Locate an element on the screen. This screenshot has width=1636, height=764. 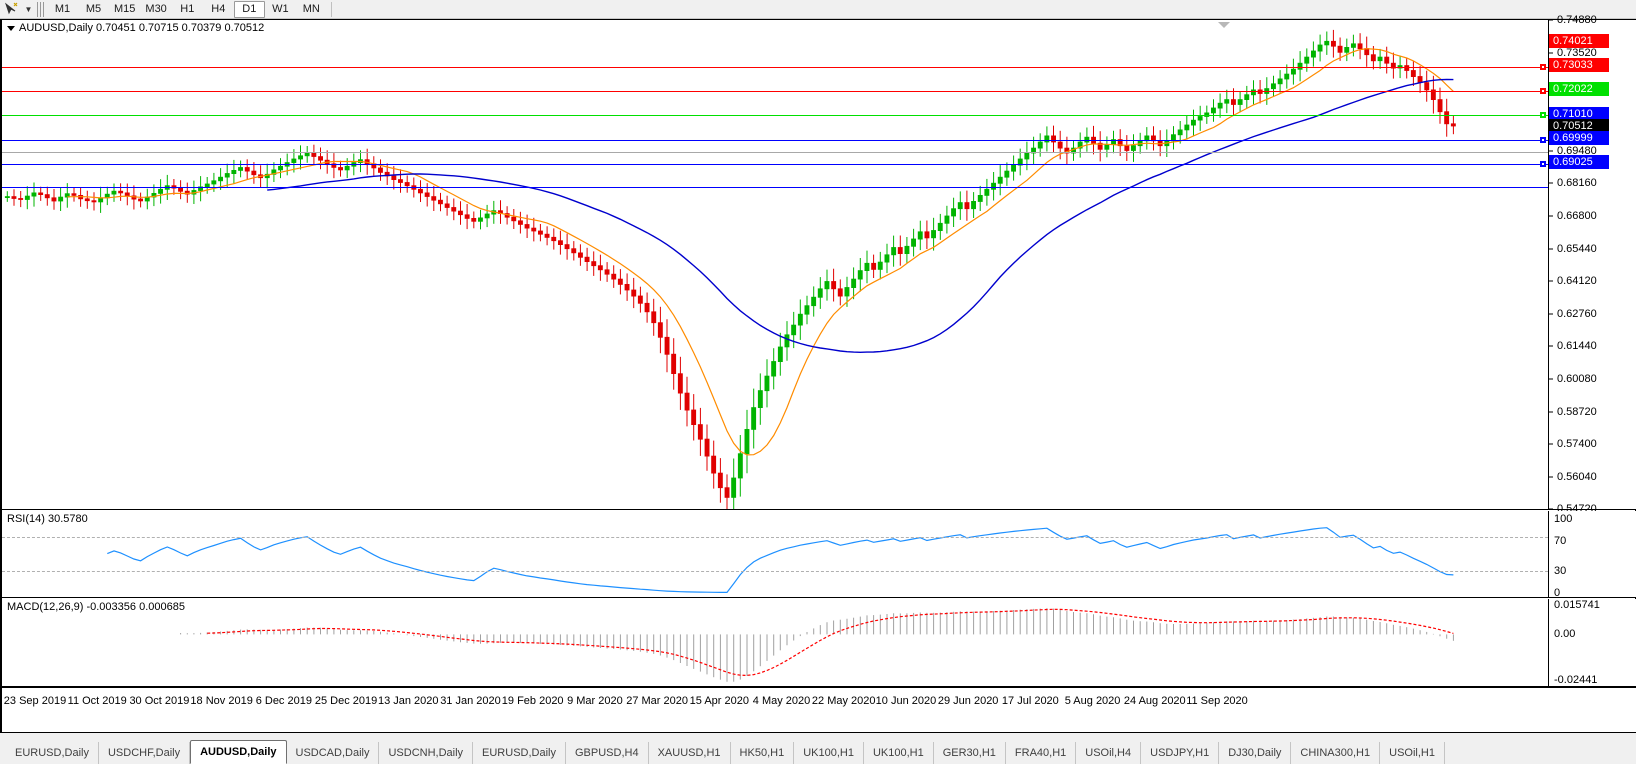
date-tick-label: 15 Apr 2020 is located at coordinates (719, 701).